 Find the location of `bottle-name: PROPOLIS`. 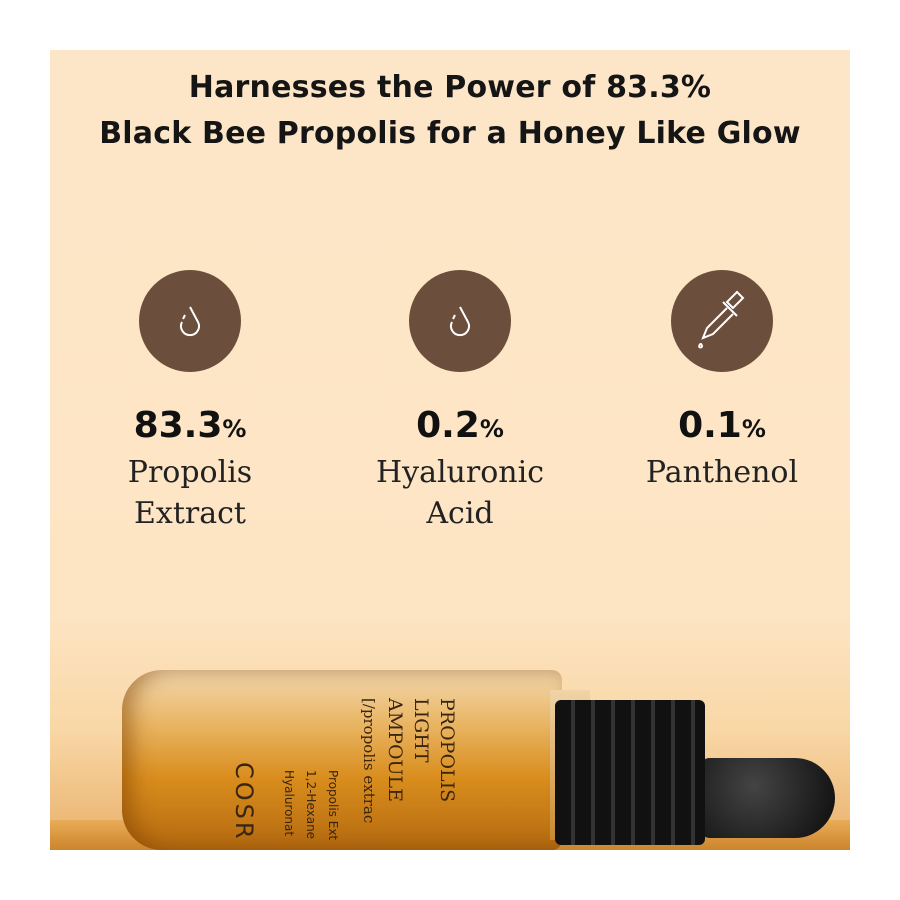

bottle-name: PROPOLIS is located at coordinates (447, 750).